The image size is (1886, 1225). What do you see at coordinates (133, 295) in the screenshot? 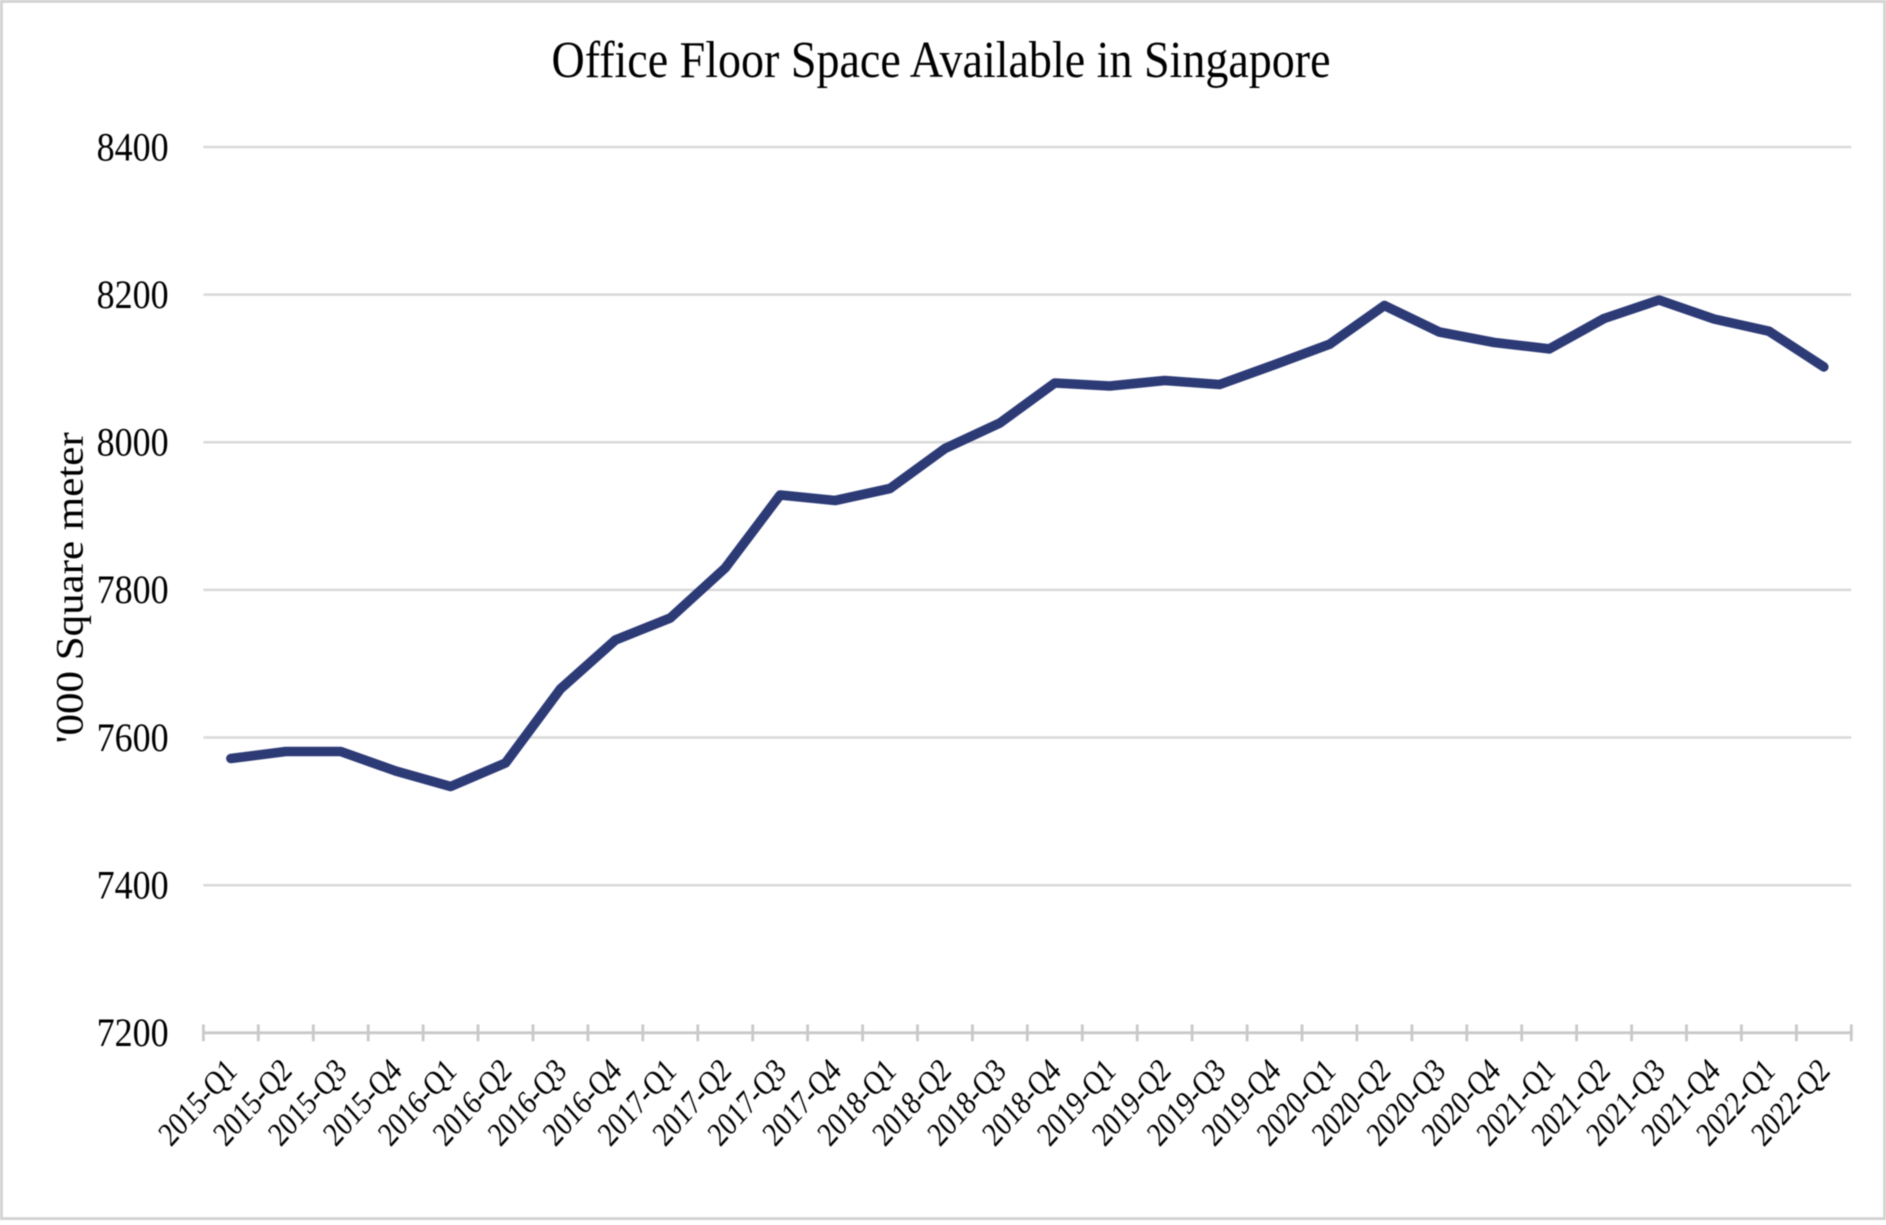
I see `svg-text: 8200` at bounding box center [133, 295].